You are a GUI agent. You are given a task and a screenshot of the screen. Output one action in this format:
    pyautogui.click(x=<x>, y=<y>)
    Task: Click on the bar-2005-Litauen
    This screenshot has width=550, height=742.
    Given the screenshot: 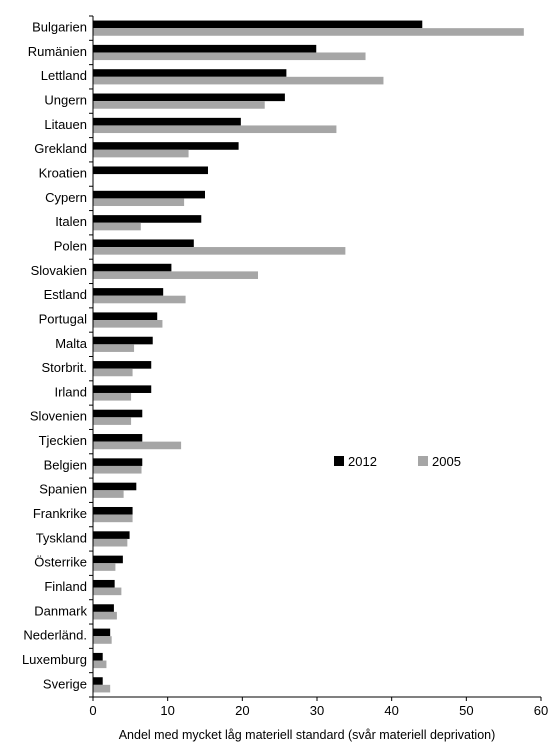 What is the action you would take?
    pyautogui.click(x=215, y=129)
    